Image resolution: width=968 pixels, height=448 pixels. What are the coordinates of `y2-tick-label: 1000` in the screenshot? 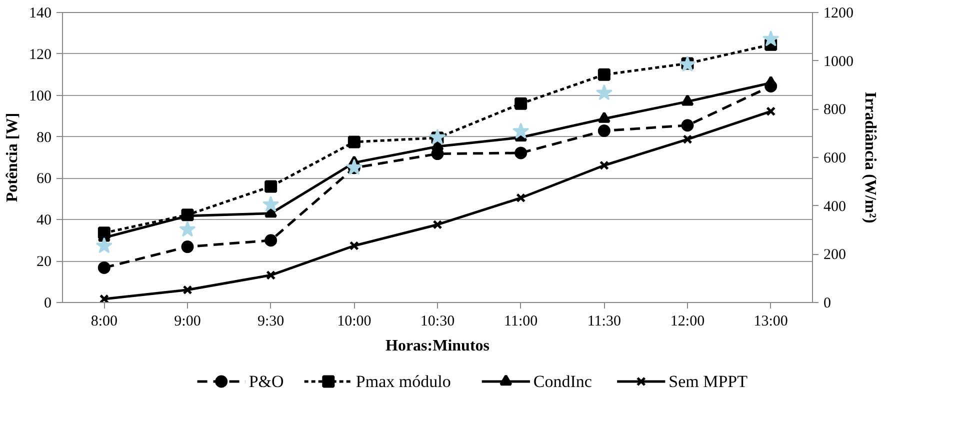 It's located at (839, 62).